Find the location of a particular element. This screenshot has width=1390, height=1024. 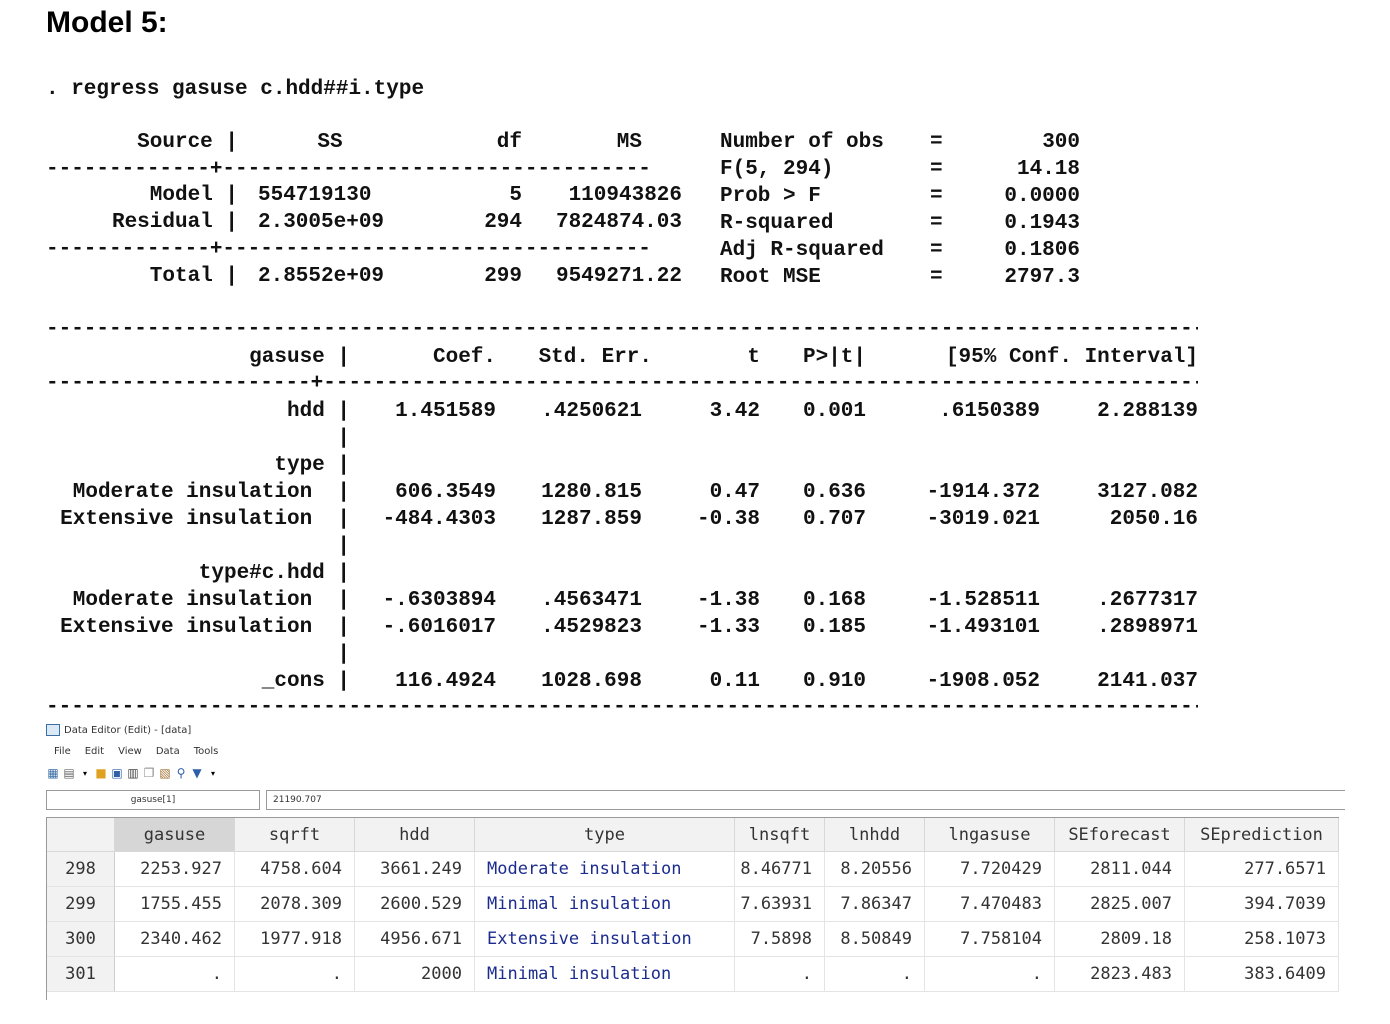

data-cell: 2340.462 is located at coordinates (175, 939).